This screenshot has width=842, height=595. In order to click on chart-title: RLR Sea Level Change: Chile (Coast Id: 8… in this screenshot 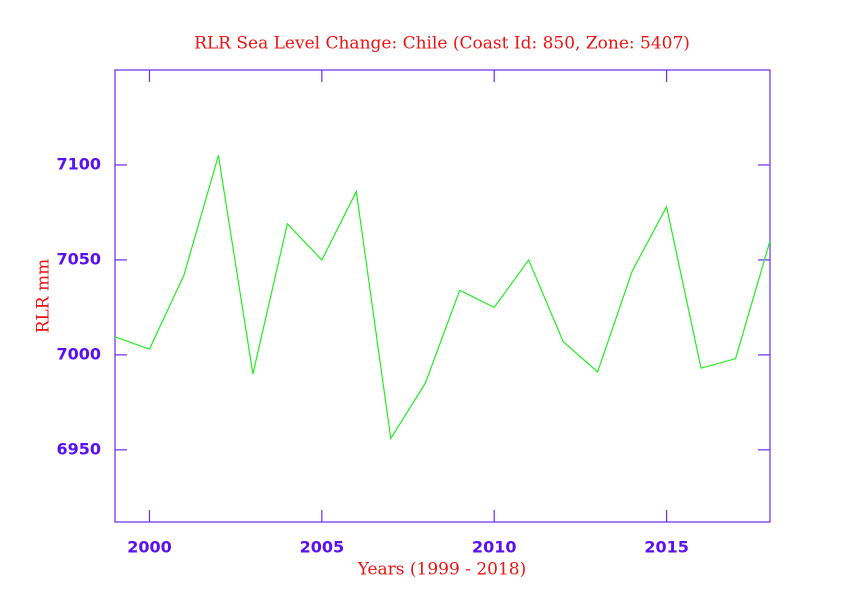, I will do `click(442, 44)`.